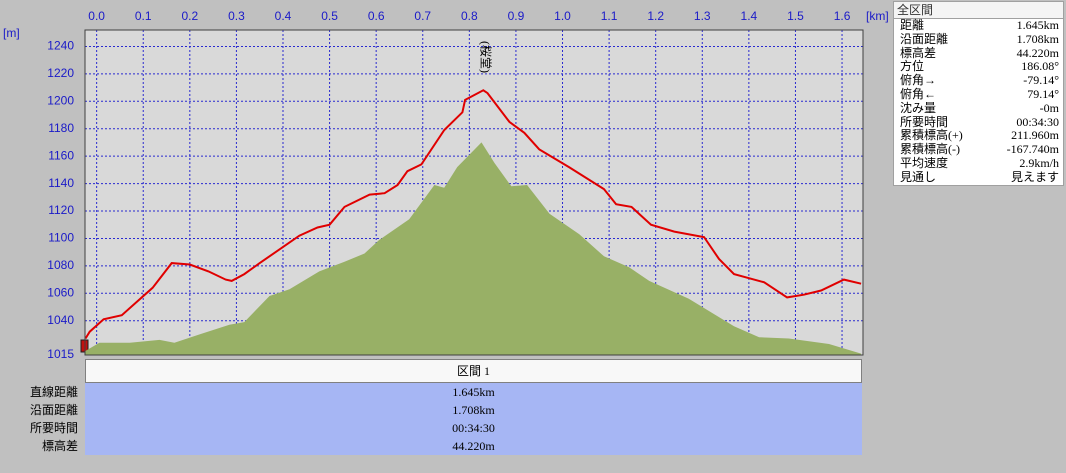 The width and height of the screenshot is (1066, 473). I want to click on summary-title: 全区間, so click(978, 10).